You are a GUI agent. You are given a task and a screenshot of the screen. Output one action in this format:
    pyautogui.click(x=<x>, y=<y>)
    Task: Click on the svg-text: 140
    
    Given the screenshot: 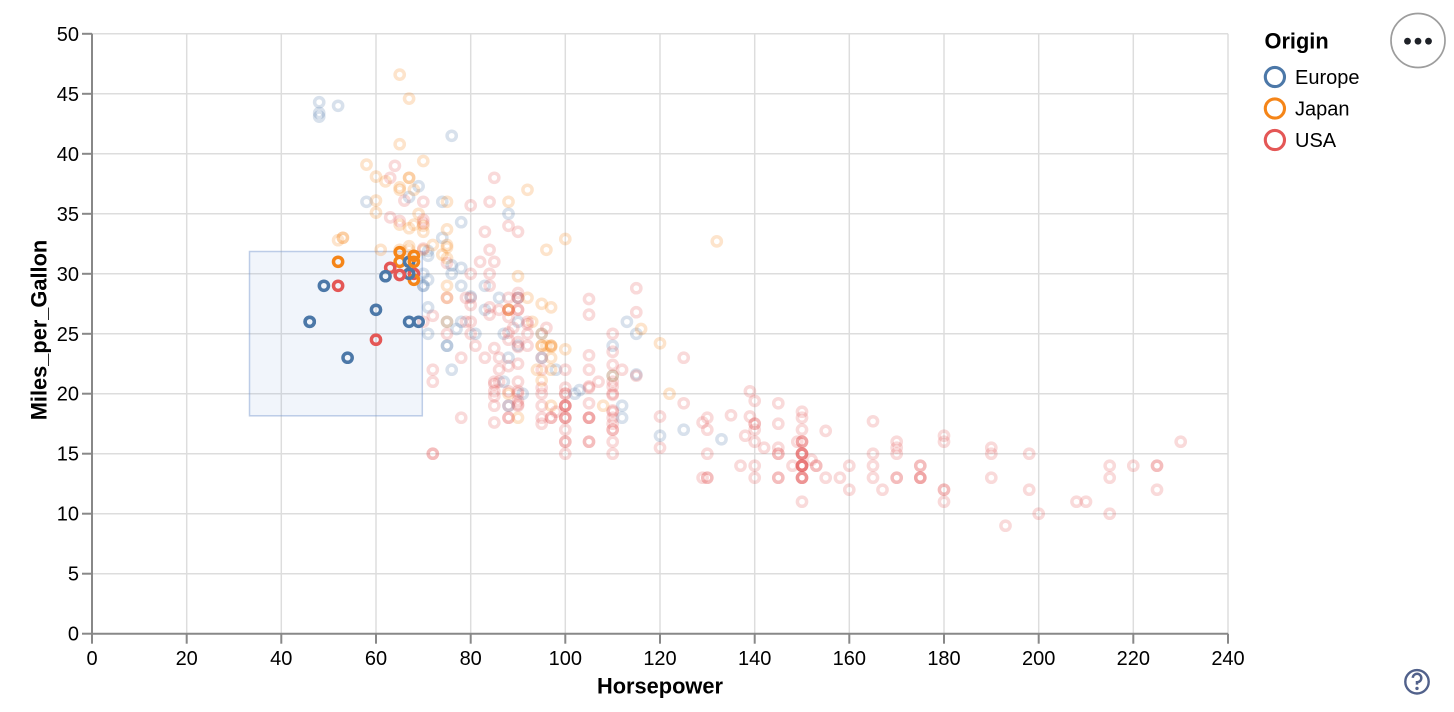 What is the action you would take?
    pyautogui.click(x=754, y=659)
    